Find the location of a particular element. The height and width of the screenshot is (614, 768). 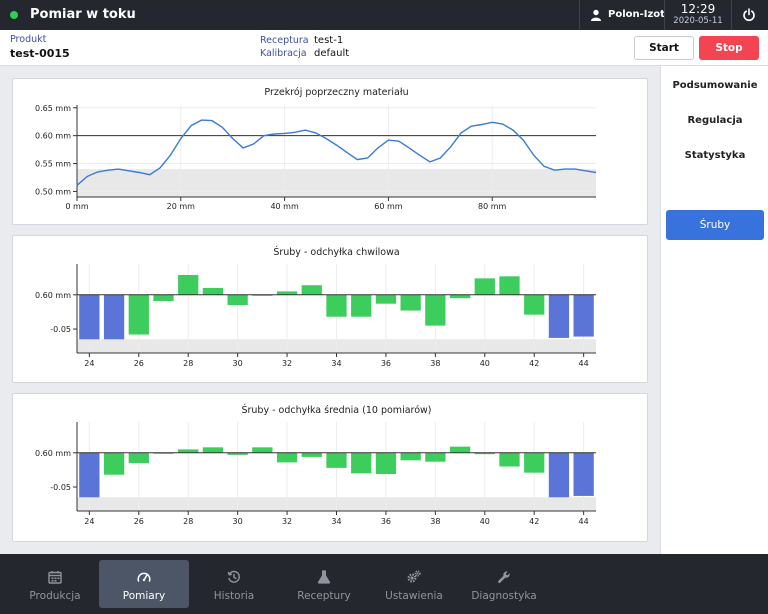

gears-icon is located at coordinates (414, 576).